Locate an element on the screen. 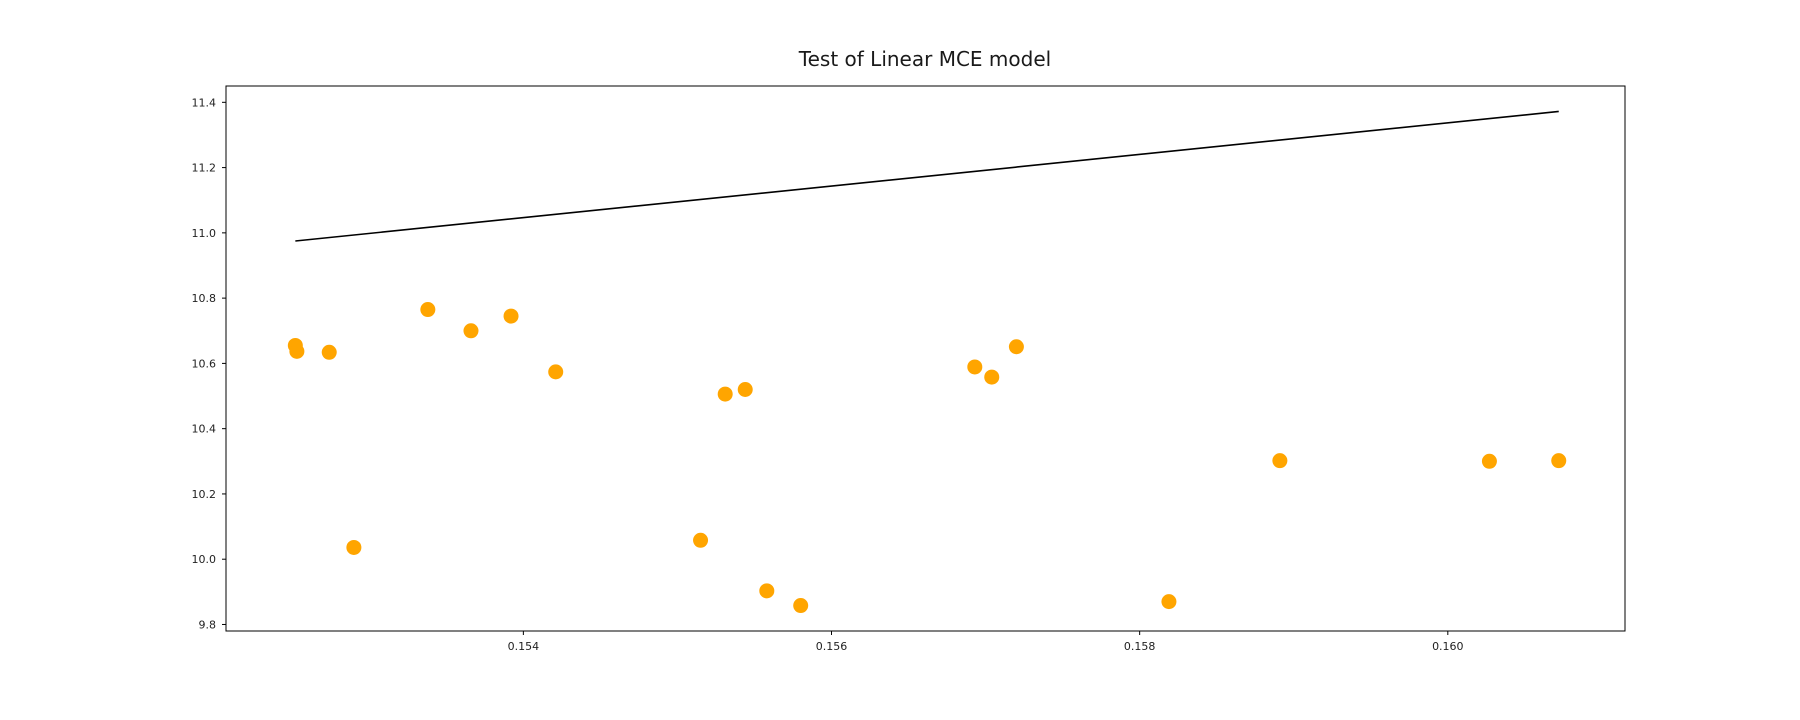 The image size is (1800, 720). x-tick-label: 0.158 is located at coordinates (1140, 646).